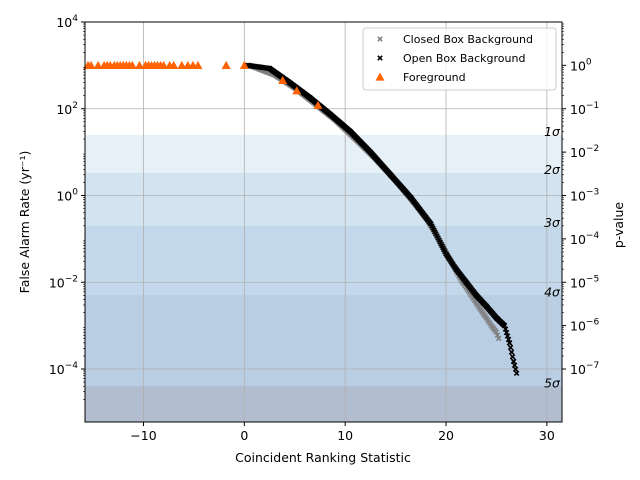 This screenshot has width=640, height=480. I want to click on legend-box, so click(459, 59).